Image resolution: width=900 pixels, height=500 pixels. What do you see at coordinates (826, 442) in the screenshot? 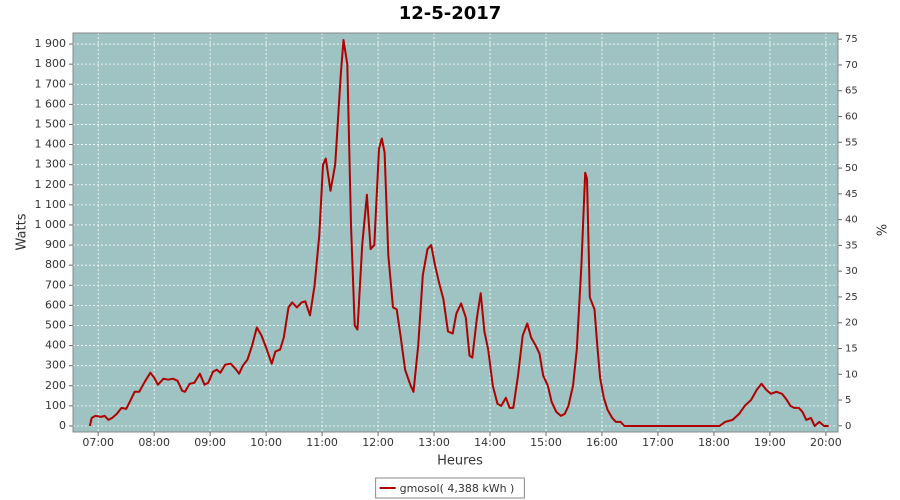
I see `x-tick-label: 20:00` at bounding box center [826, 442].